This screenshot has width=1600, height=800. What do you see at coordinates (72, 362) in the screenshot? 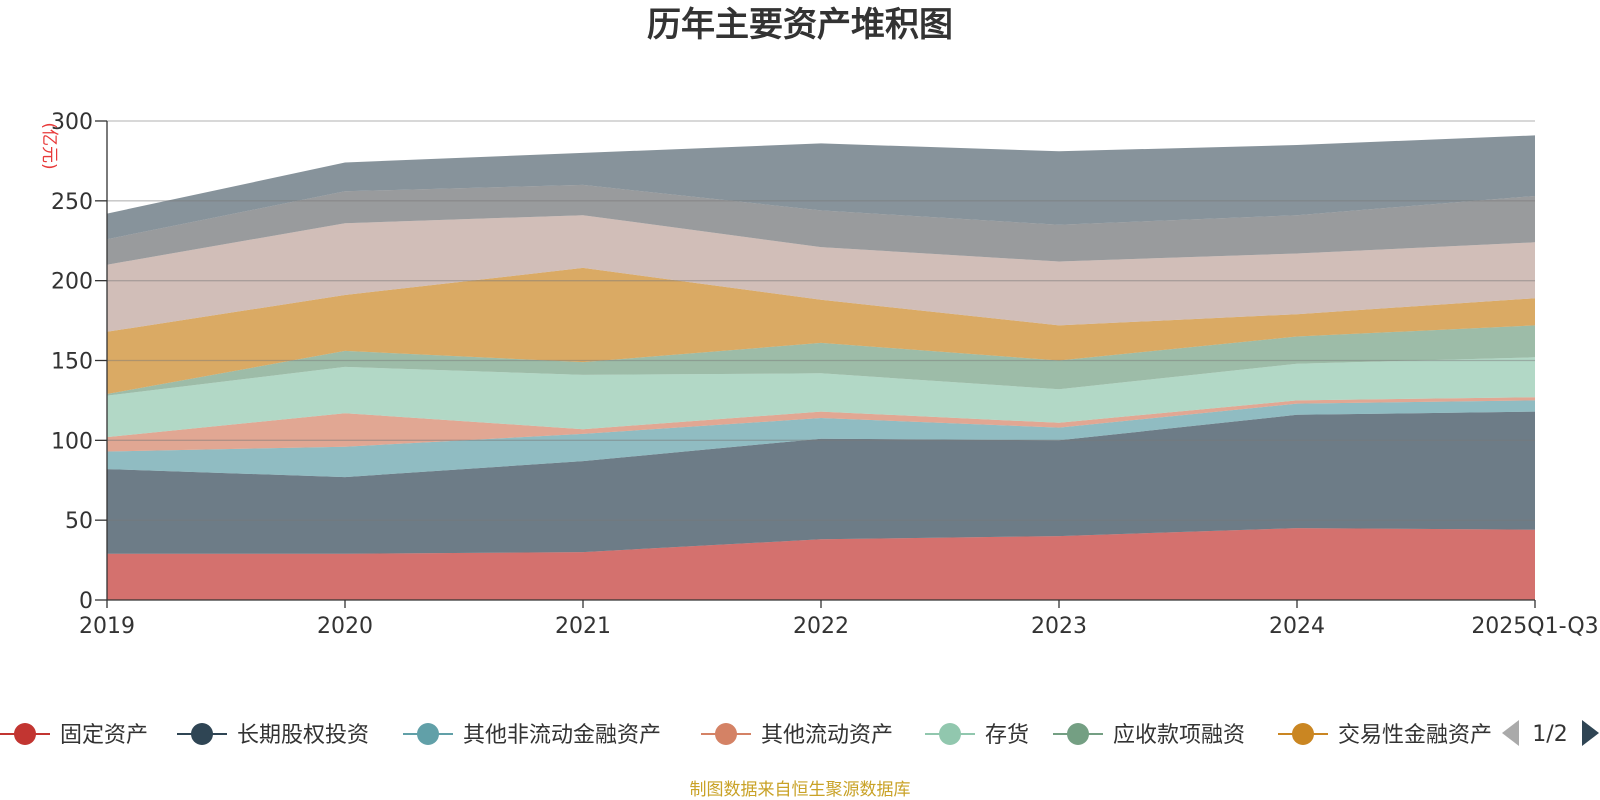
I see `y-tick-label: 150` at bounding box center [72, 362].